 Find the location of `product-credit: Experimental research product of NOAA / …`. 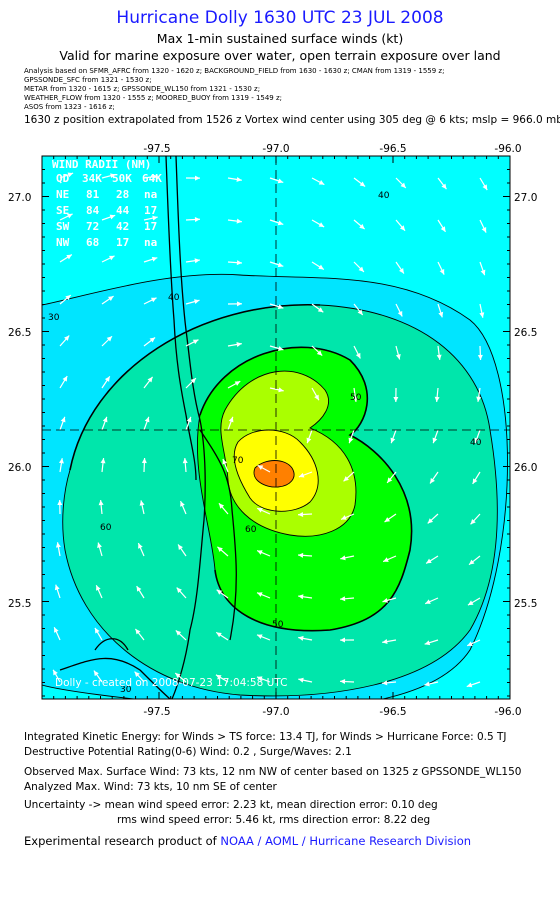

product-credit: Experimental research product of NOAA / … is located at coordinates (247, 841).